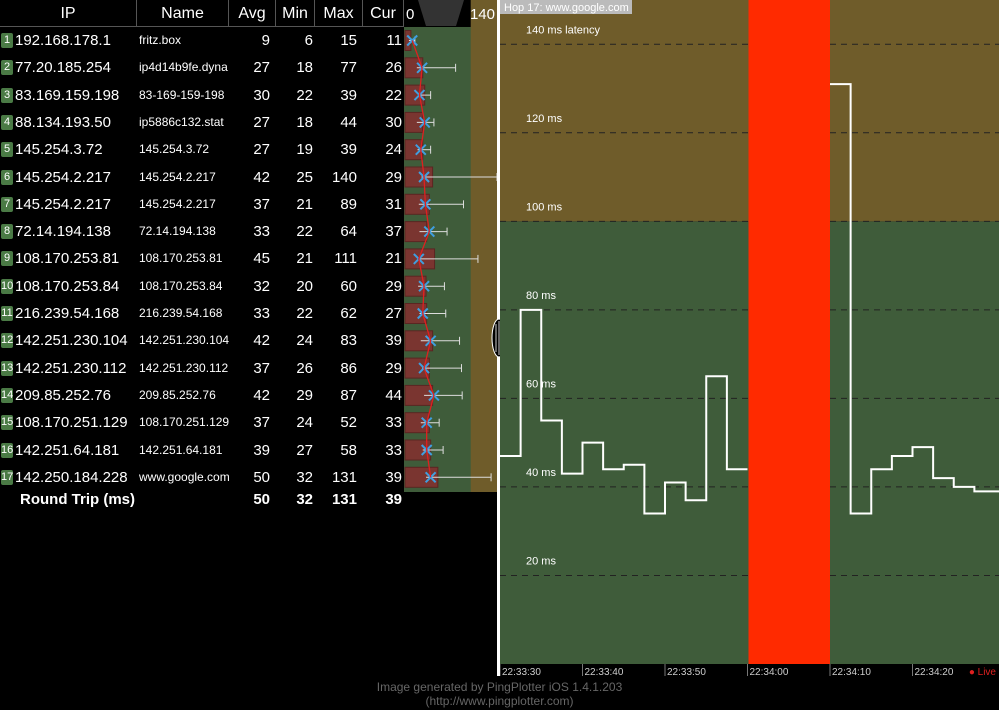 The image size is (999, 710). I want to click on hop-name: 83-169-159-198, so click(182, 94).